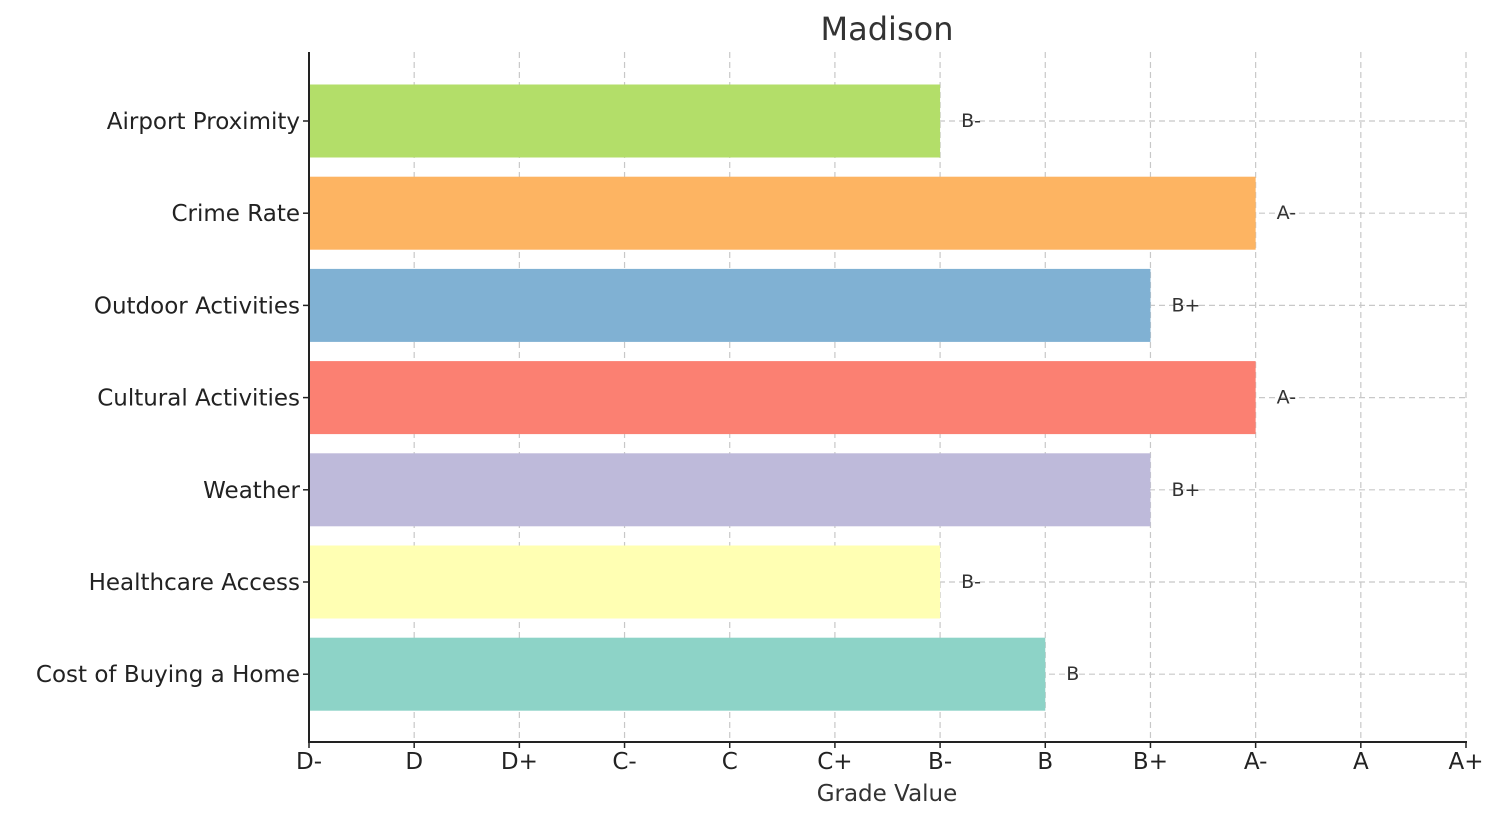  What do you see at coordinates (168, 675) in the screenshot?
I see `category-label: Cost of Buying a Home` at bounding box center [168, 675].